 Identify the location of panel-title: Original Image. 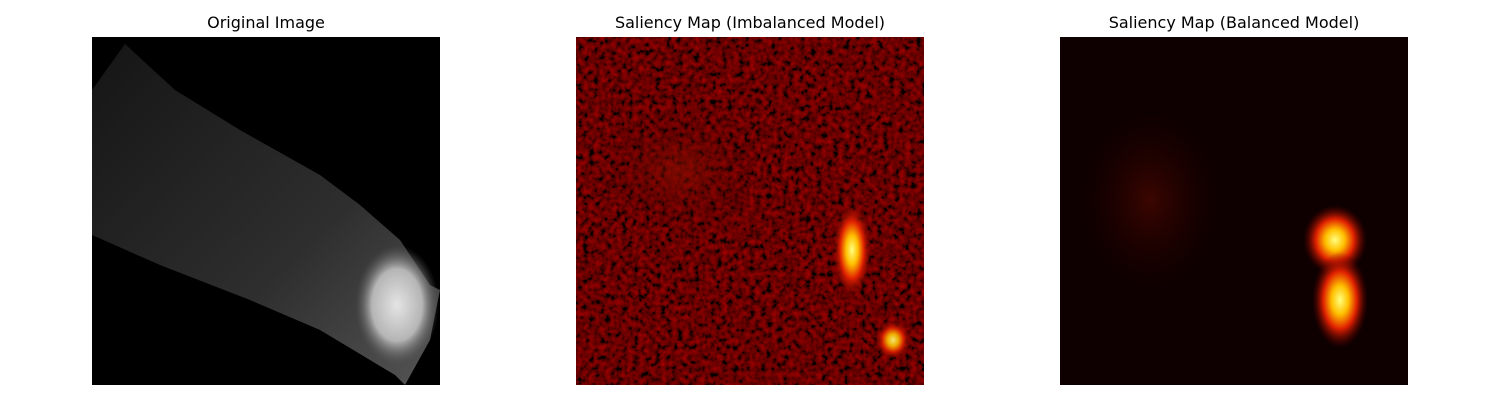
(266, 22).